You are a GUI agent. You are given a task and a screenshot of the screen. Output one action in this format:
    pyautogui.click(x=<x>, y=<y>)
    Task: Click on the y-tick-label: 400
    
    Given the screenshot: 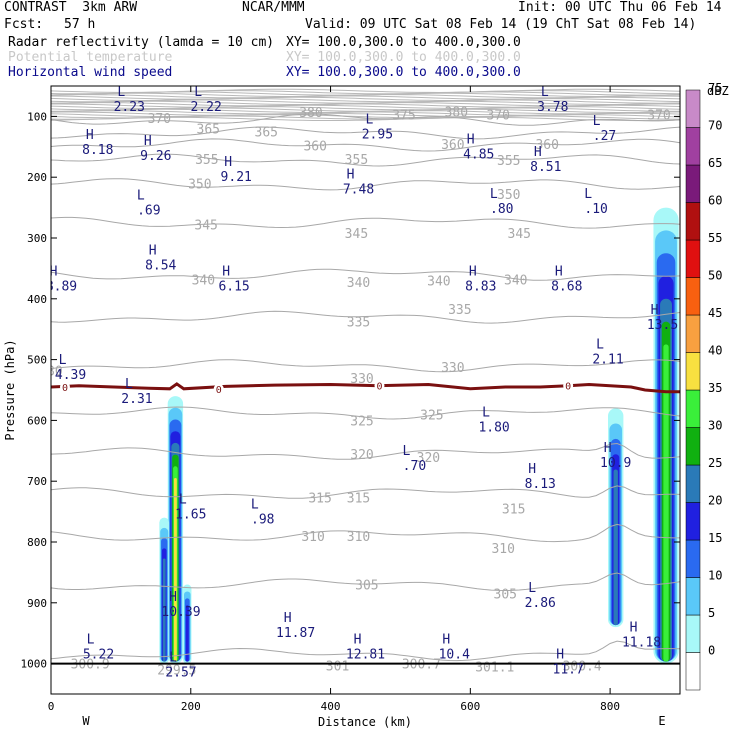 What is the action you would take?
    pyautogui.click(x=37, y=299)
    